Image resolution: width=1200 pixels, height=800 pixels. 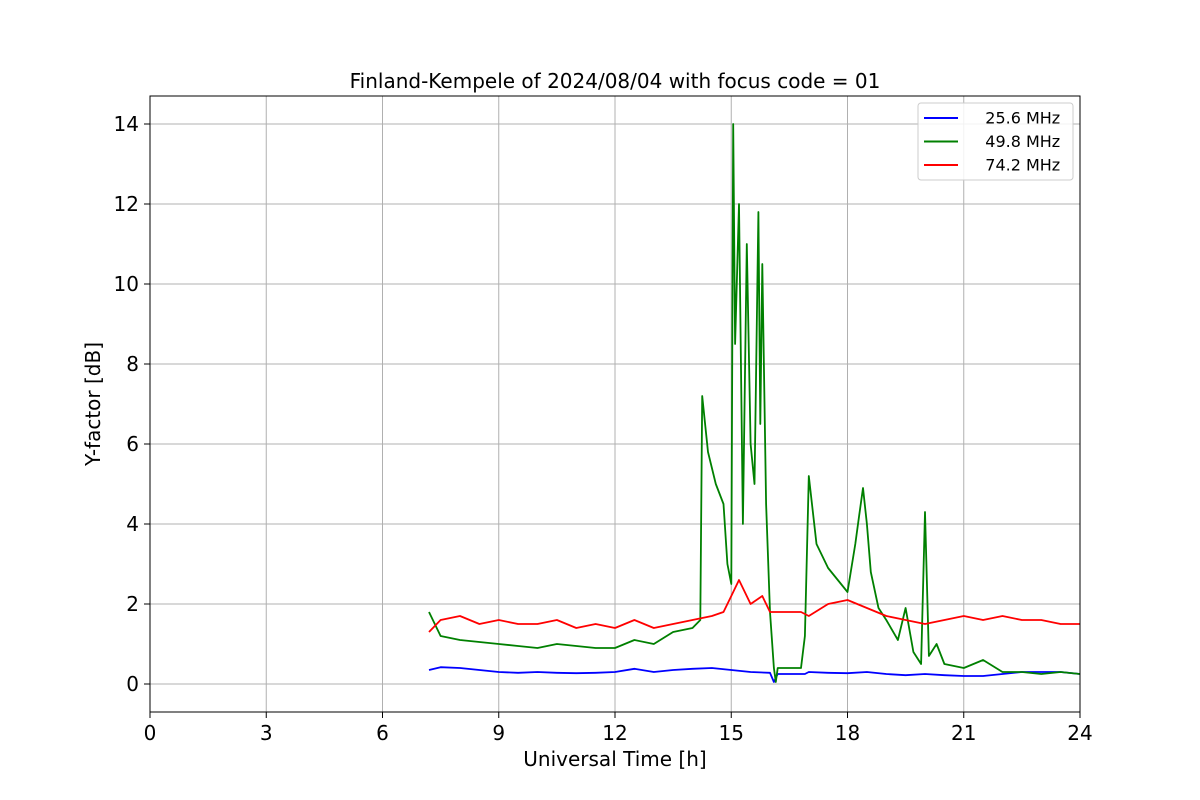 What do you see at coordinates (382, 733) in the screenshot?
I see `x-tick-label: 6` at bounding box center [382, 733].